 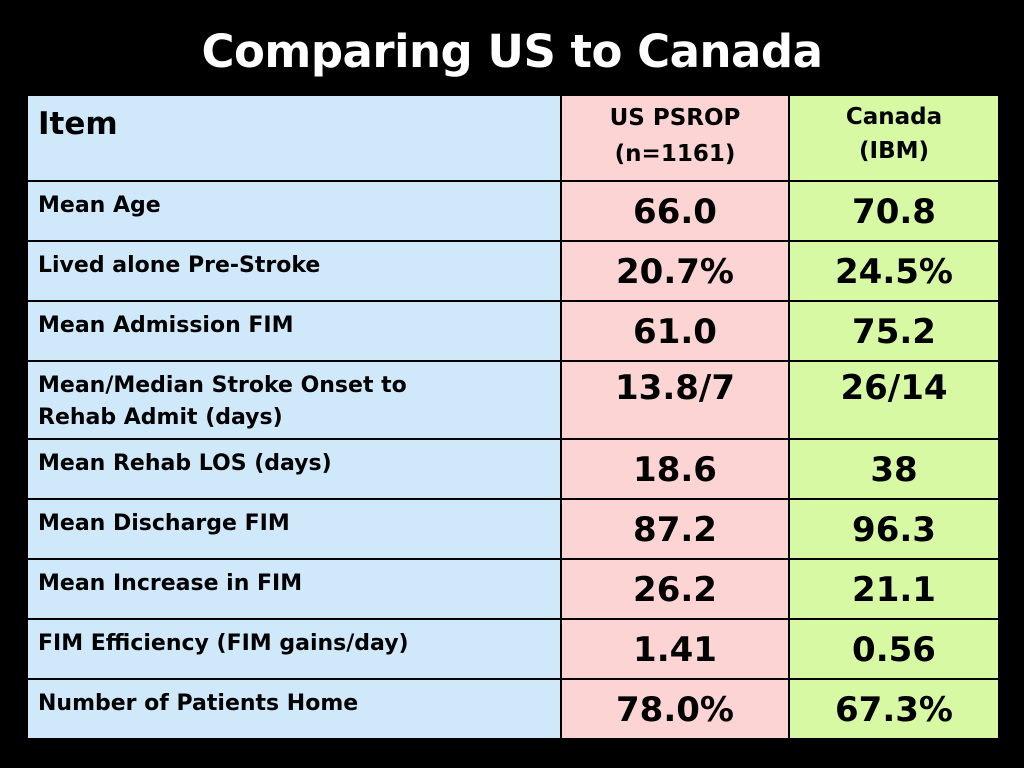 I want to click on us-value-cell: 18.6, so click(x=675, y=469).